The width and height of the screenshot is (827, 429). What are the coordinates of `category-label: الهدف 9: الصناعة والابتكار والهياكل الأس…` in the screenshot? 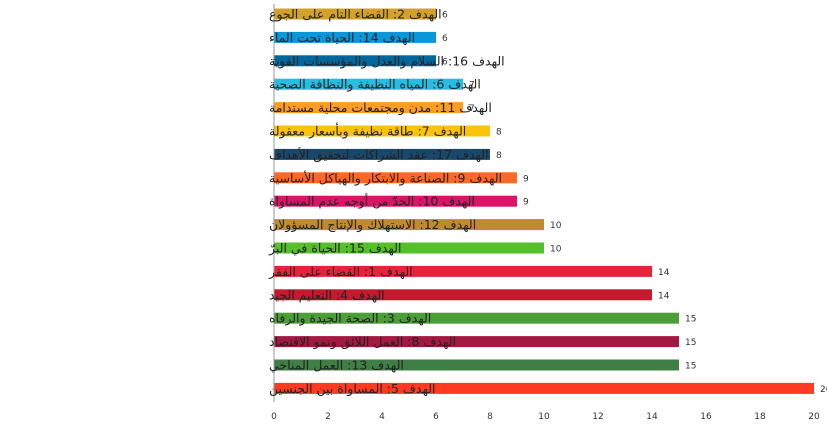 It's located at (385, 178).